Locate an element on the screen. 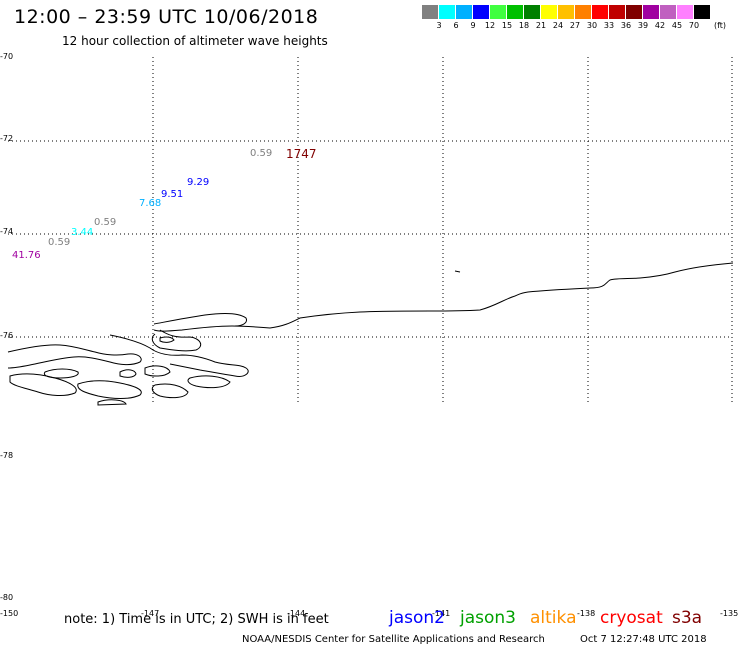 This screenshot has height=650, width=740. island-central is located at coordinates (109, 389).